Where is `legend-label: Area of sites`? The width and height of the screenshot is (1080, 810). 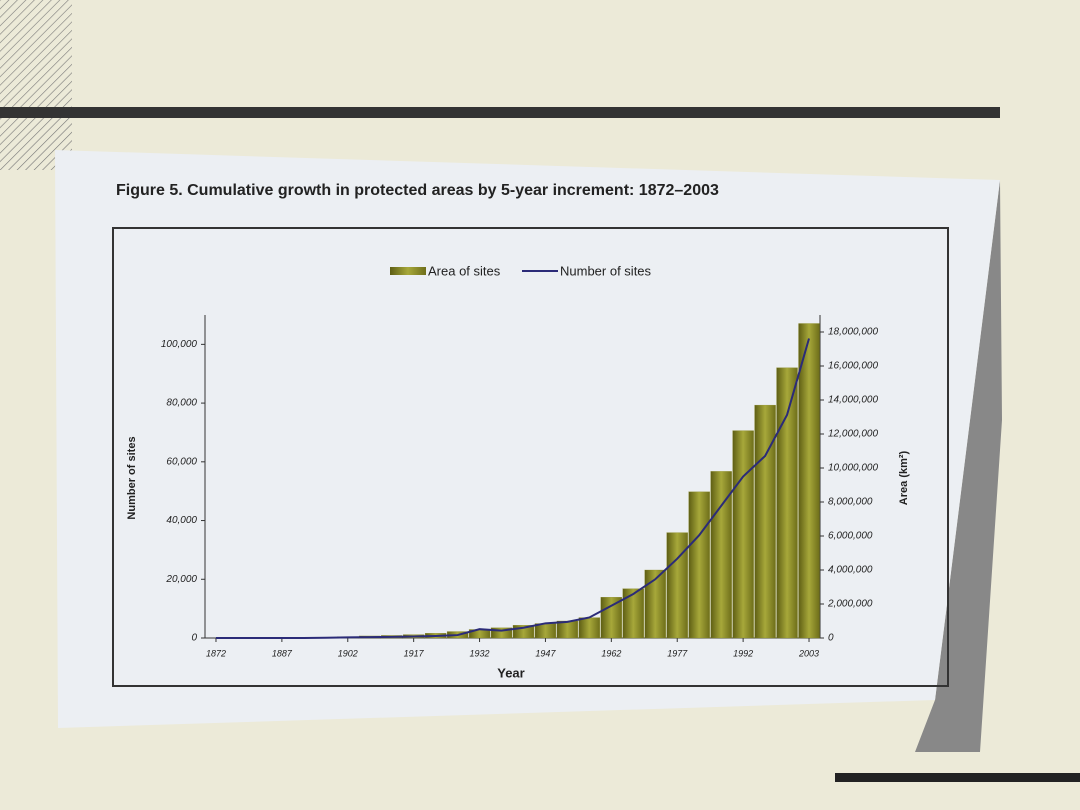
legend-label: Area of sites is located at coordinates (464, 270).